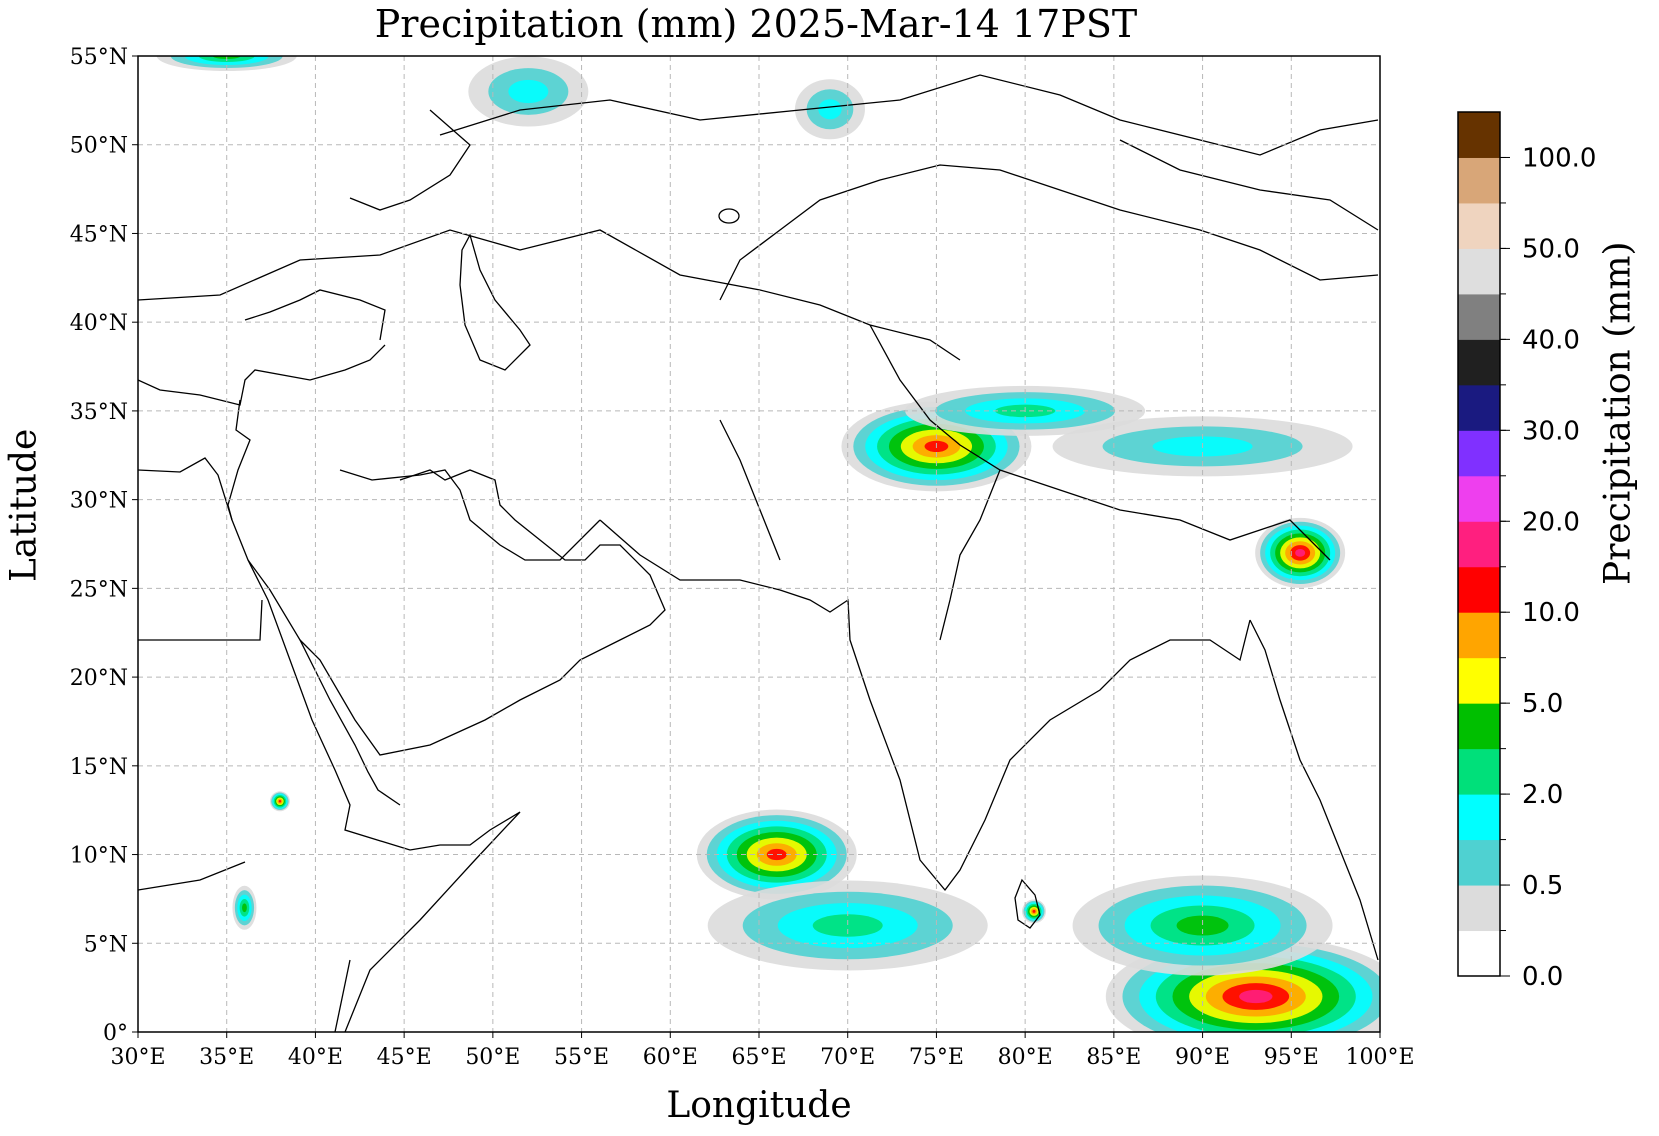 The height and width of the screenshot is (1136, 1659). Describe the element at coordinates (99, 856) in the screenshot. I see `y-tick-label: 10°N` at that location.